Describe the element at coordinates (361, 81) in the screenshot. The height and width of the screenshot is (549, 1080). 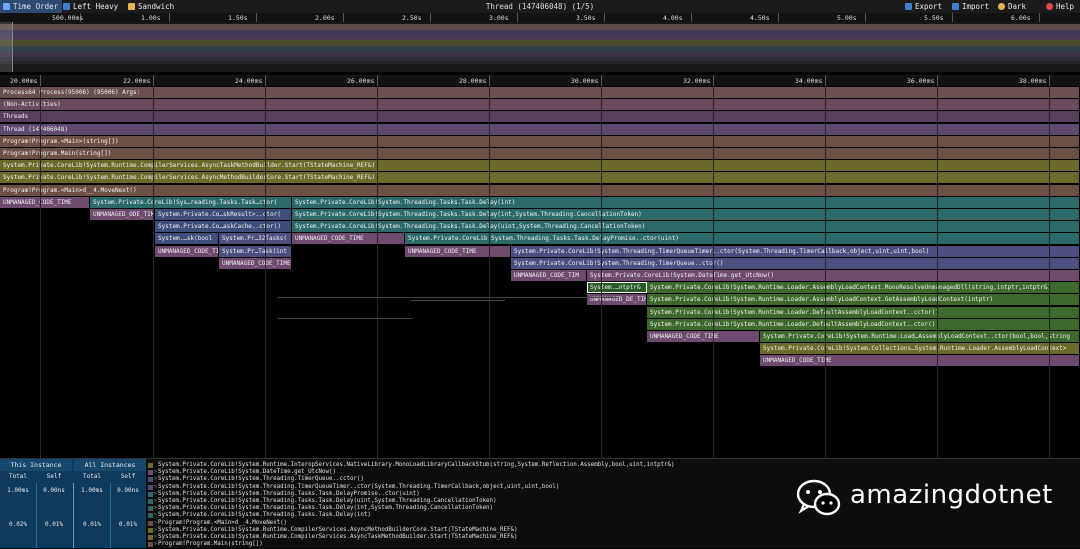
I see `detail-tick-label: 26.00ms` at that location.